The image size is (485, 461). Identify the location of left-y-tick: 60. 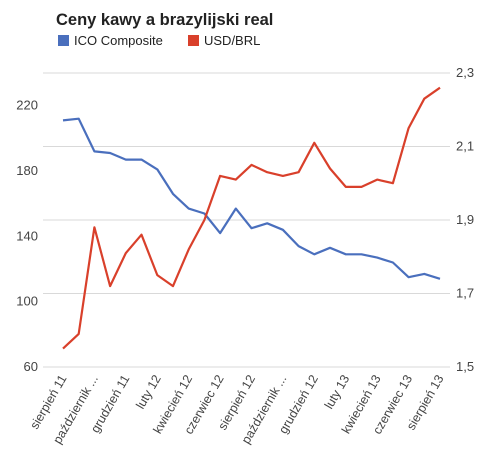
(31, 366).